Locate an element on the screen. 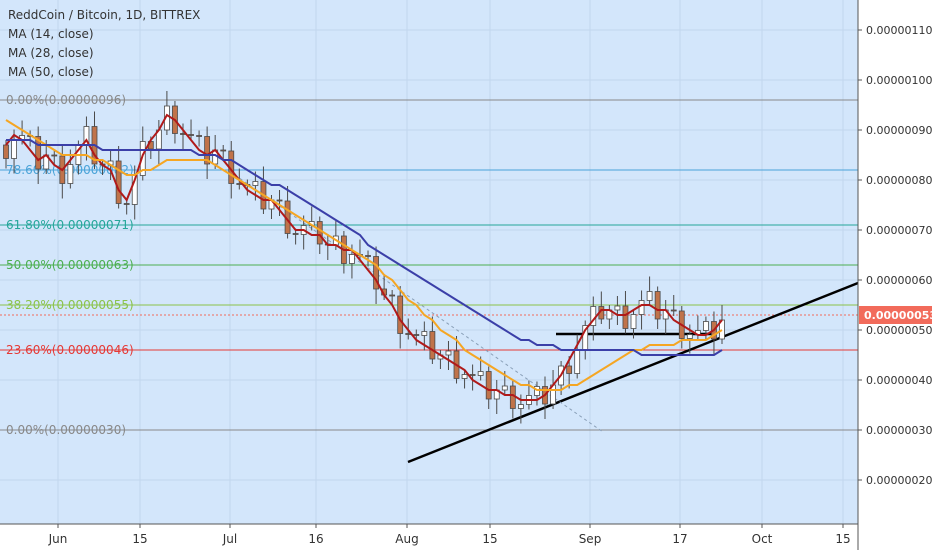 This screenshot has height=550, width=932. price-tag-label: 0.00000053 is located at coordinates (898, 315).